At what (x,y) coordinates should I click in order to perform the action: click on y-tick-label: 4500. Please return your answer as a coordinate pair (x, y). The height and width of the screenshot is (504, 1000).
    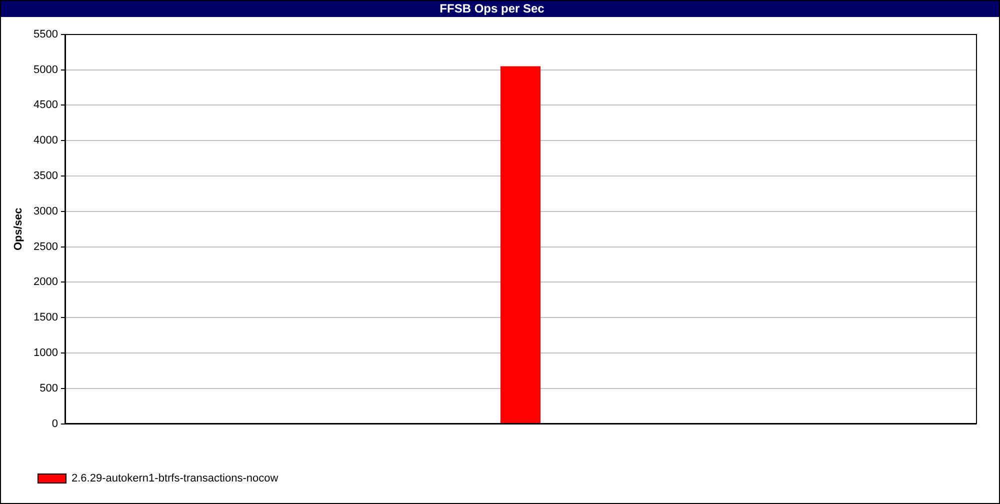
    Looking at the image, I should click on (46, 105).